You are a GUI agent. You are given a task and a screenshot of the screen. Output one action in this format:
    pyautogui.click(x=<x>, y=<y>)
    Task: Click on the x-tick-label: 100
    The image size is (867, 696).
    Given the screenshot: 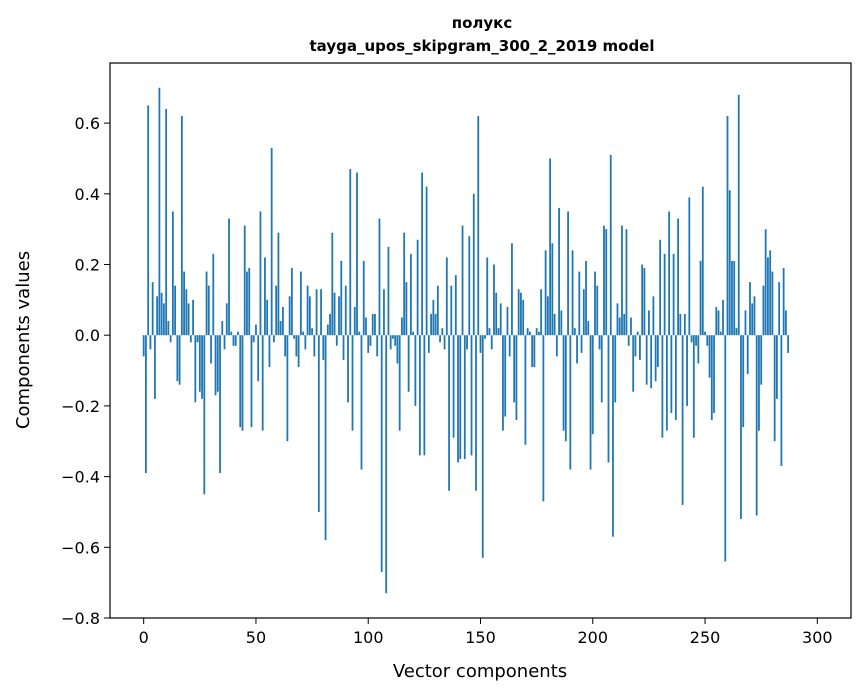 What is the action you would take?
    pyautogui.click(x=368, y=637)
    